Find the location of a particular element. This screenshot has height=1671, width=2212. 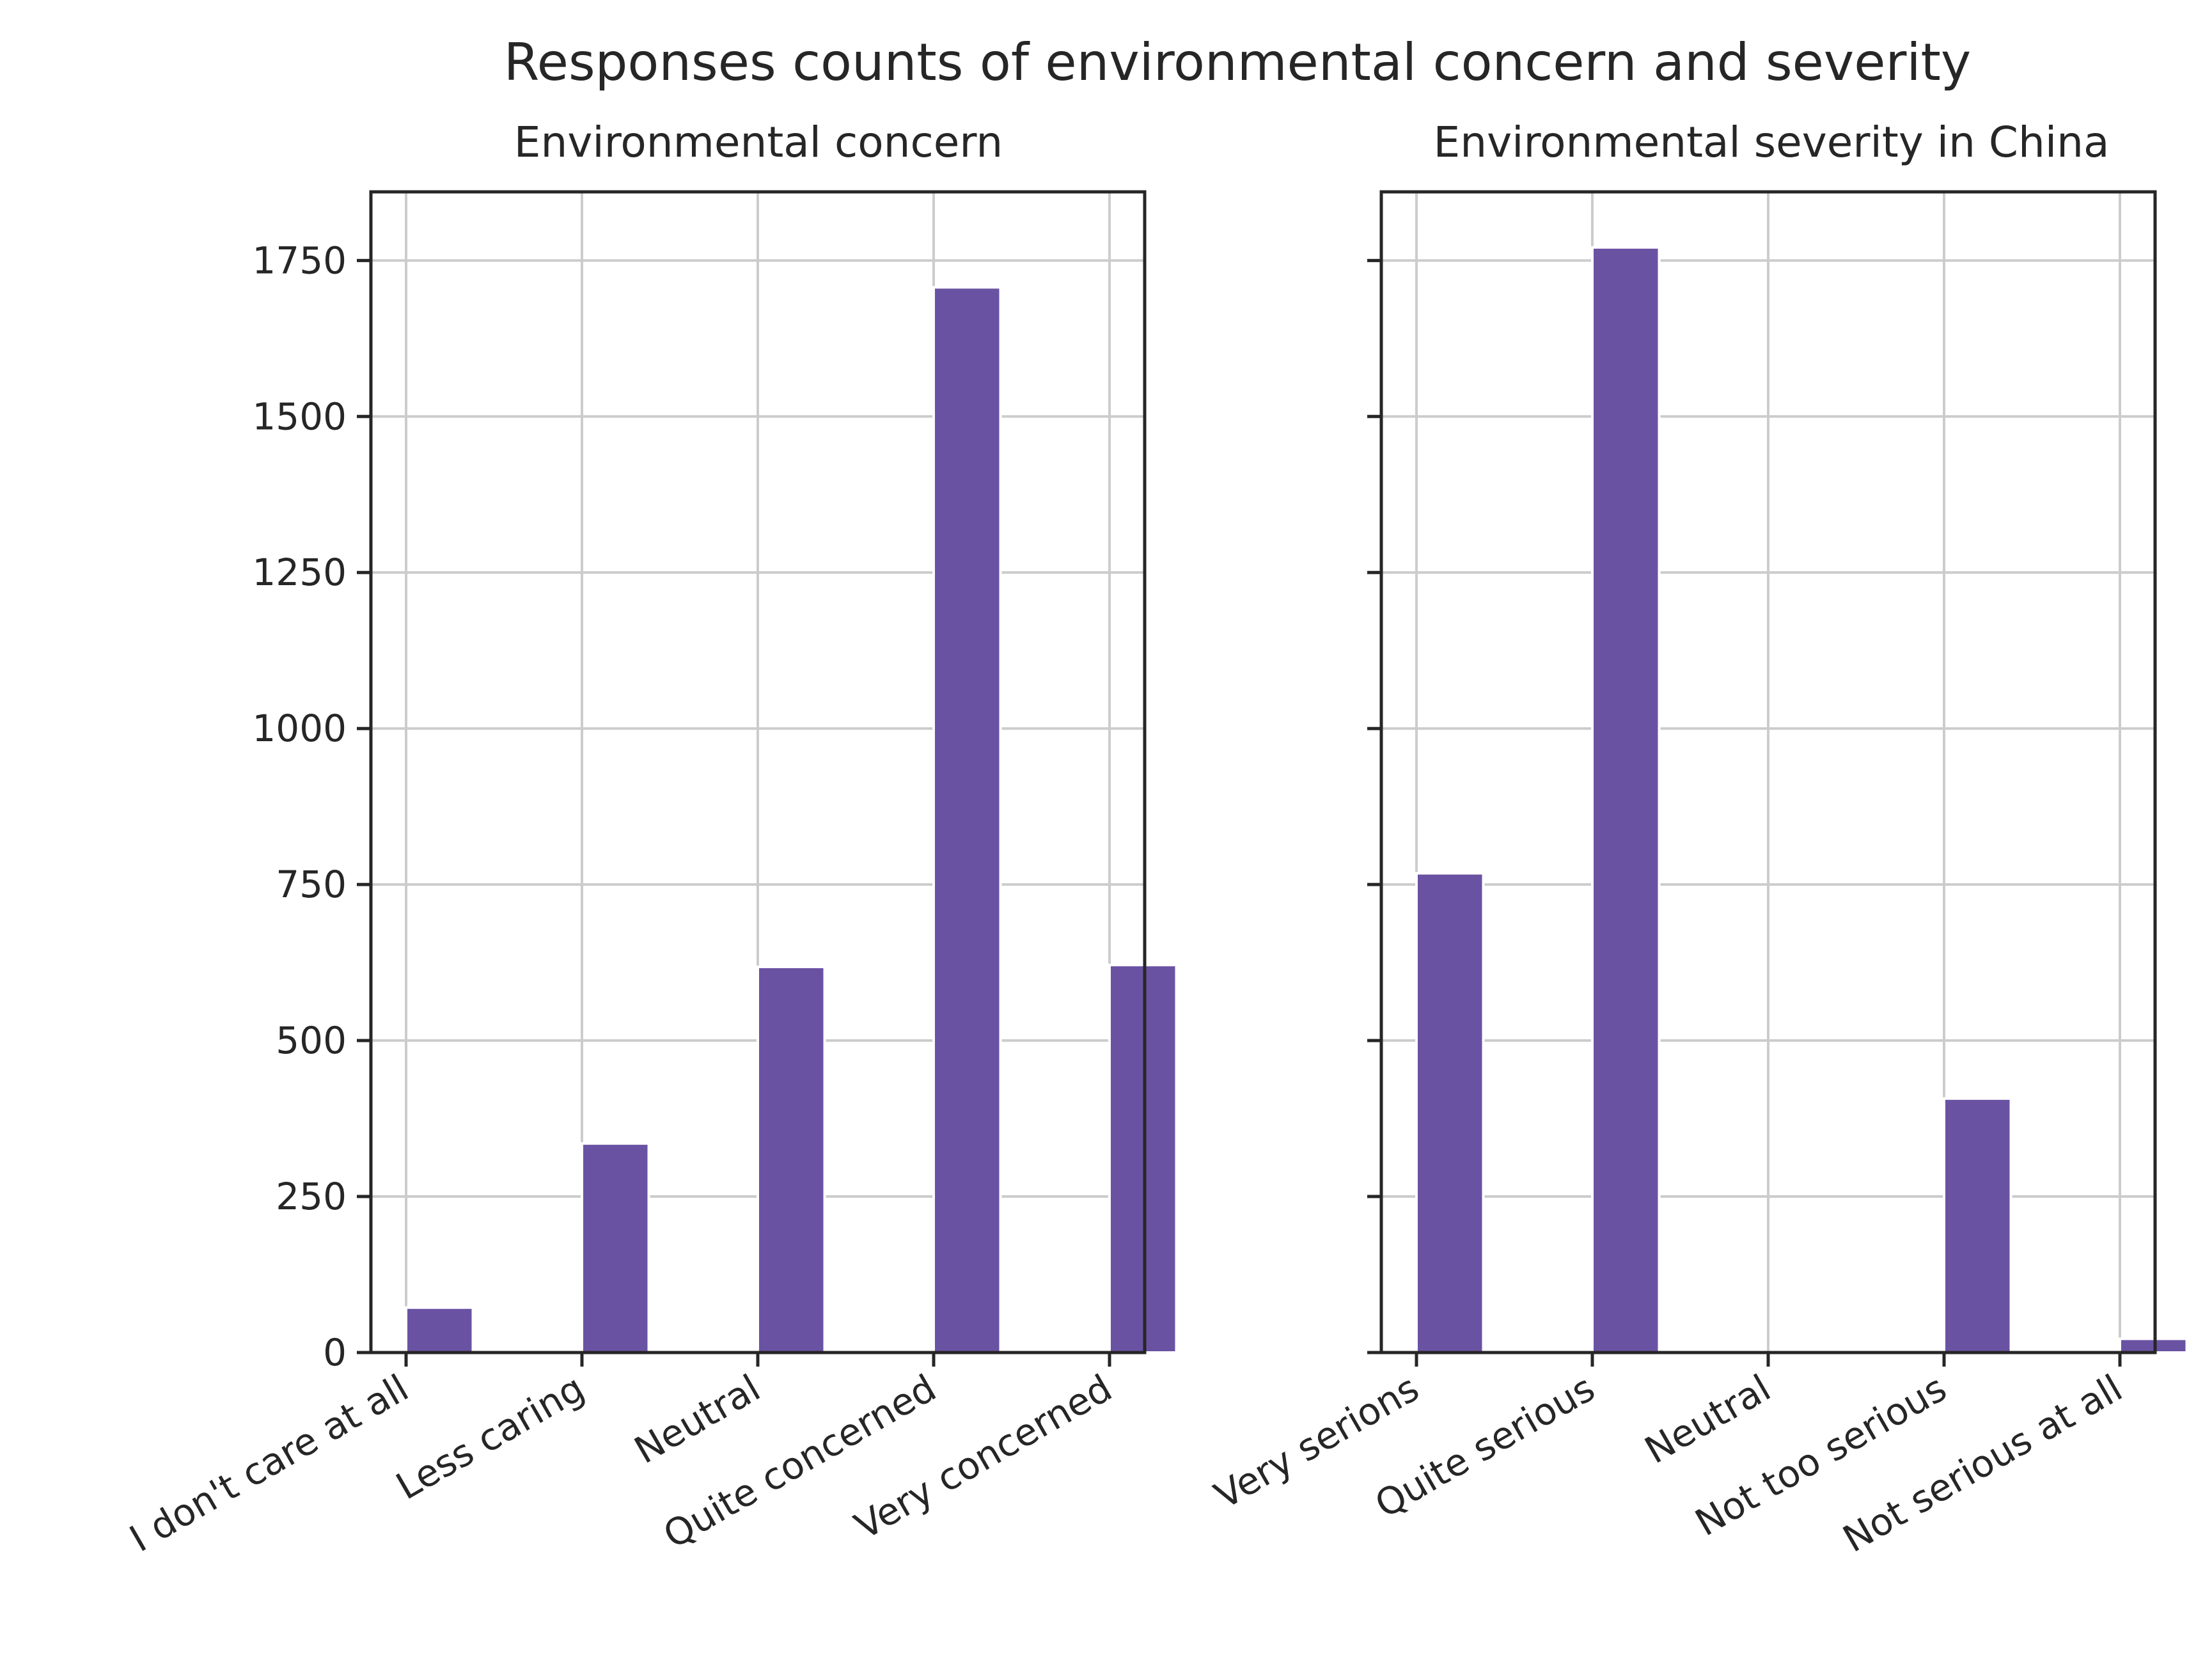

bar-i-don-t-care-at-all is located at coordinates (440, 1330).